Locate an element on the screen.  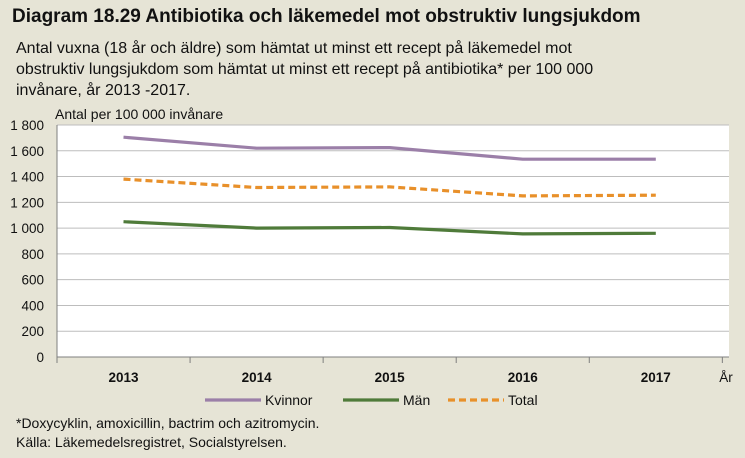
x-axis-label: År is located at coordinates (726, 377).